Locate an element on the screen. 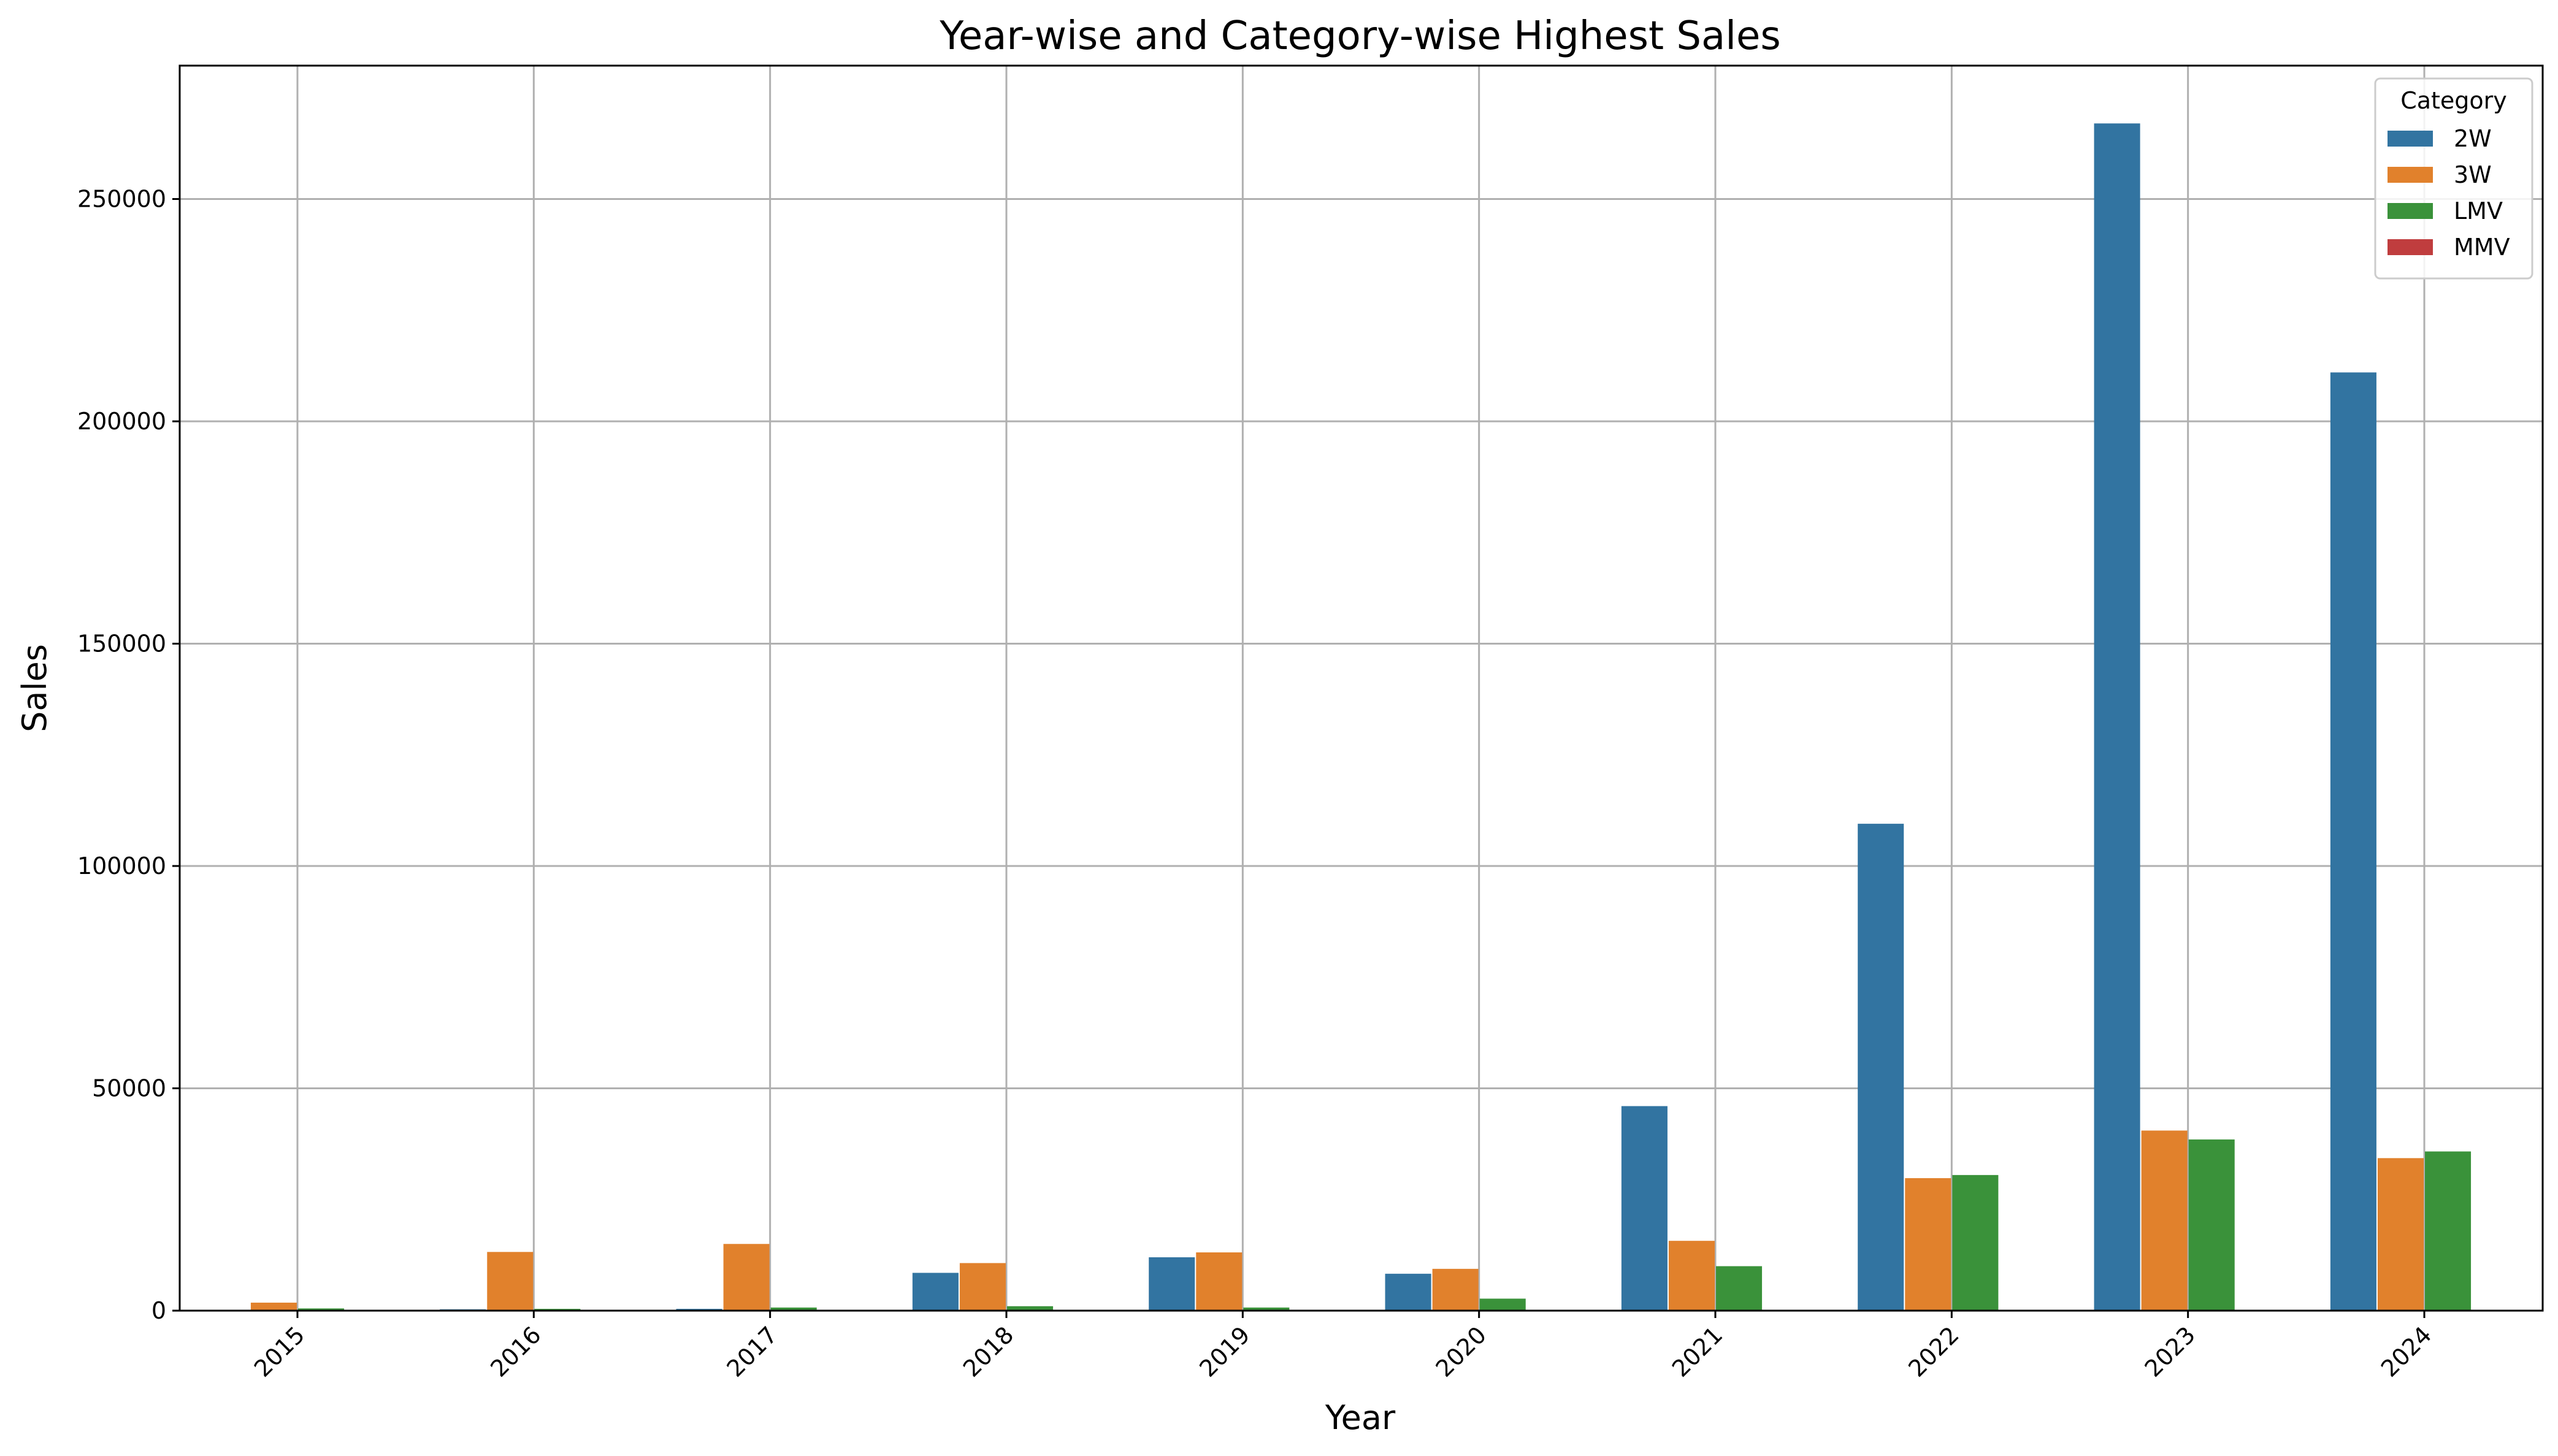 Image resolution: width=2558 pixels, height=1456 pixels. legend-swatch-mmv is located at coordinates (2411, 247).